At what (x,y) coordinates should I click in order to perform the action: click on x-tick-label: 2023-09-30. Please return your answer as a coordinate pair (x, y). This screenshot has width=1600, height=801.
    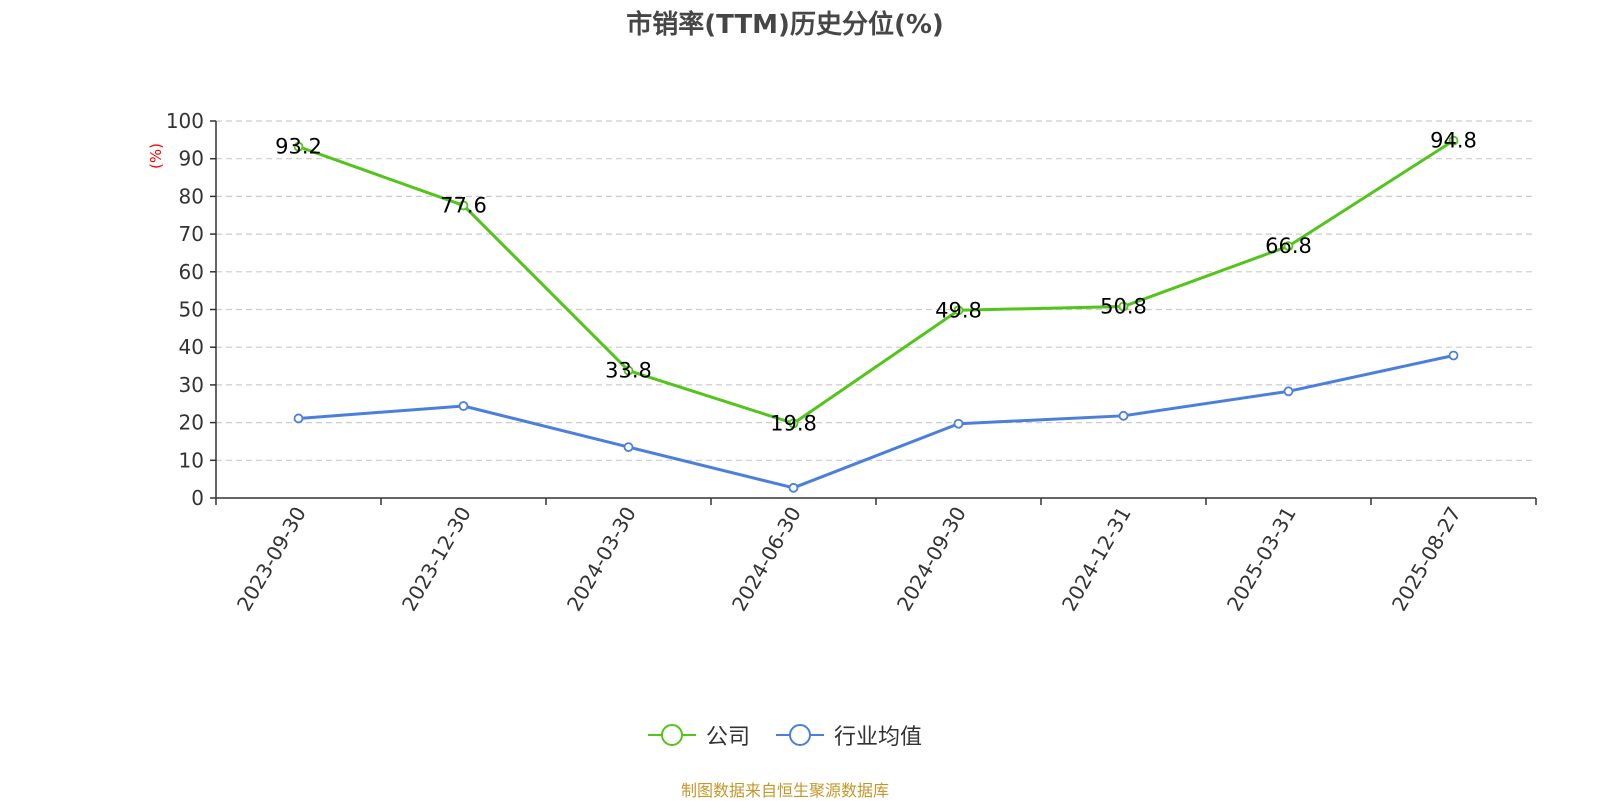
    Looking at the image, I should click on (271, 559).